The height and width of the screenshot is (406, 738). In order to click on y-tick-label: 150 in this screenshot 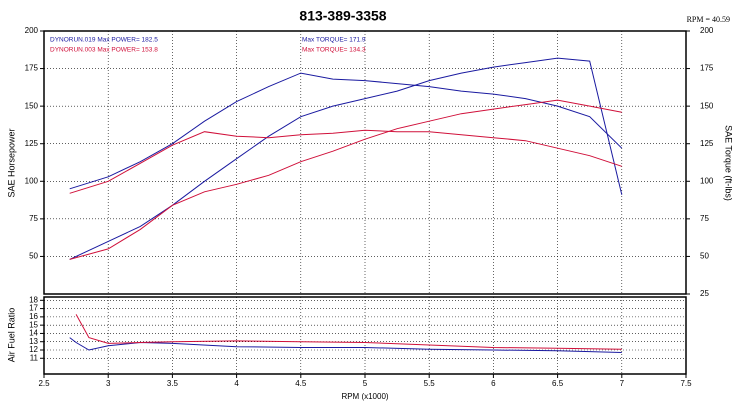, I will do `click(32, 105)`.